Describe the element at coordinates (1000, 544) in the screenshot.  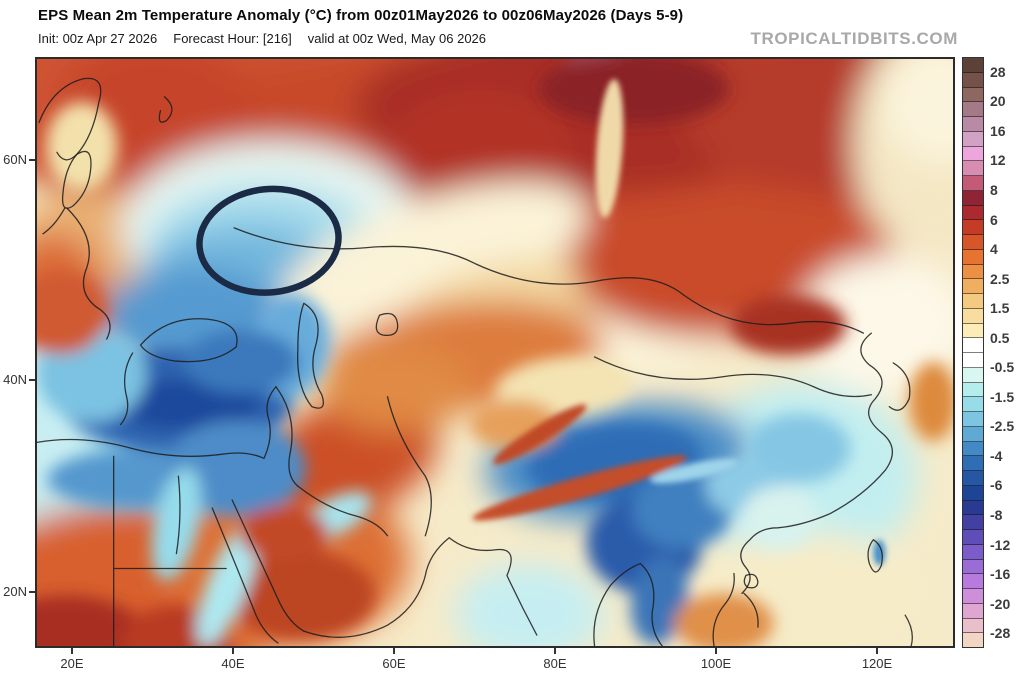
I see `colorbar-tick-label: -12` at that location.